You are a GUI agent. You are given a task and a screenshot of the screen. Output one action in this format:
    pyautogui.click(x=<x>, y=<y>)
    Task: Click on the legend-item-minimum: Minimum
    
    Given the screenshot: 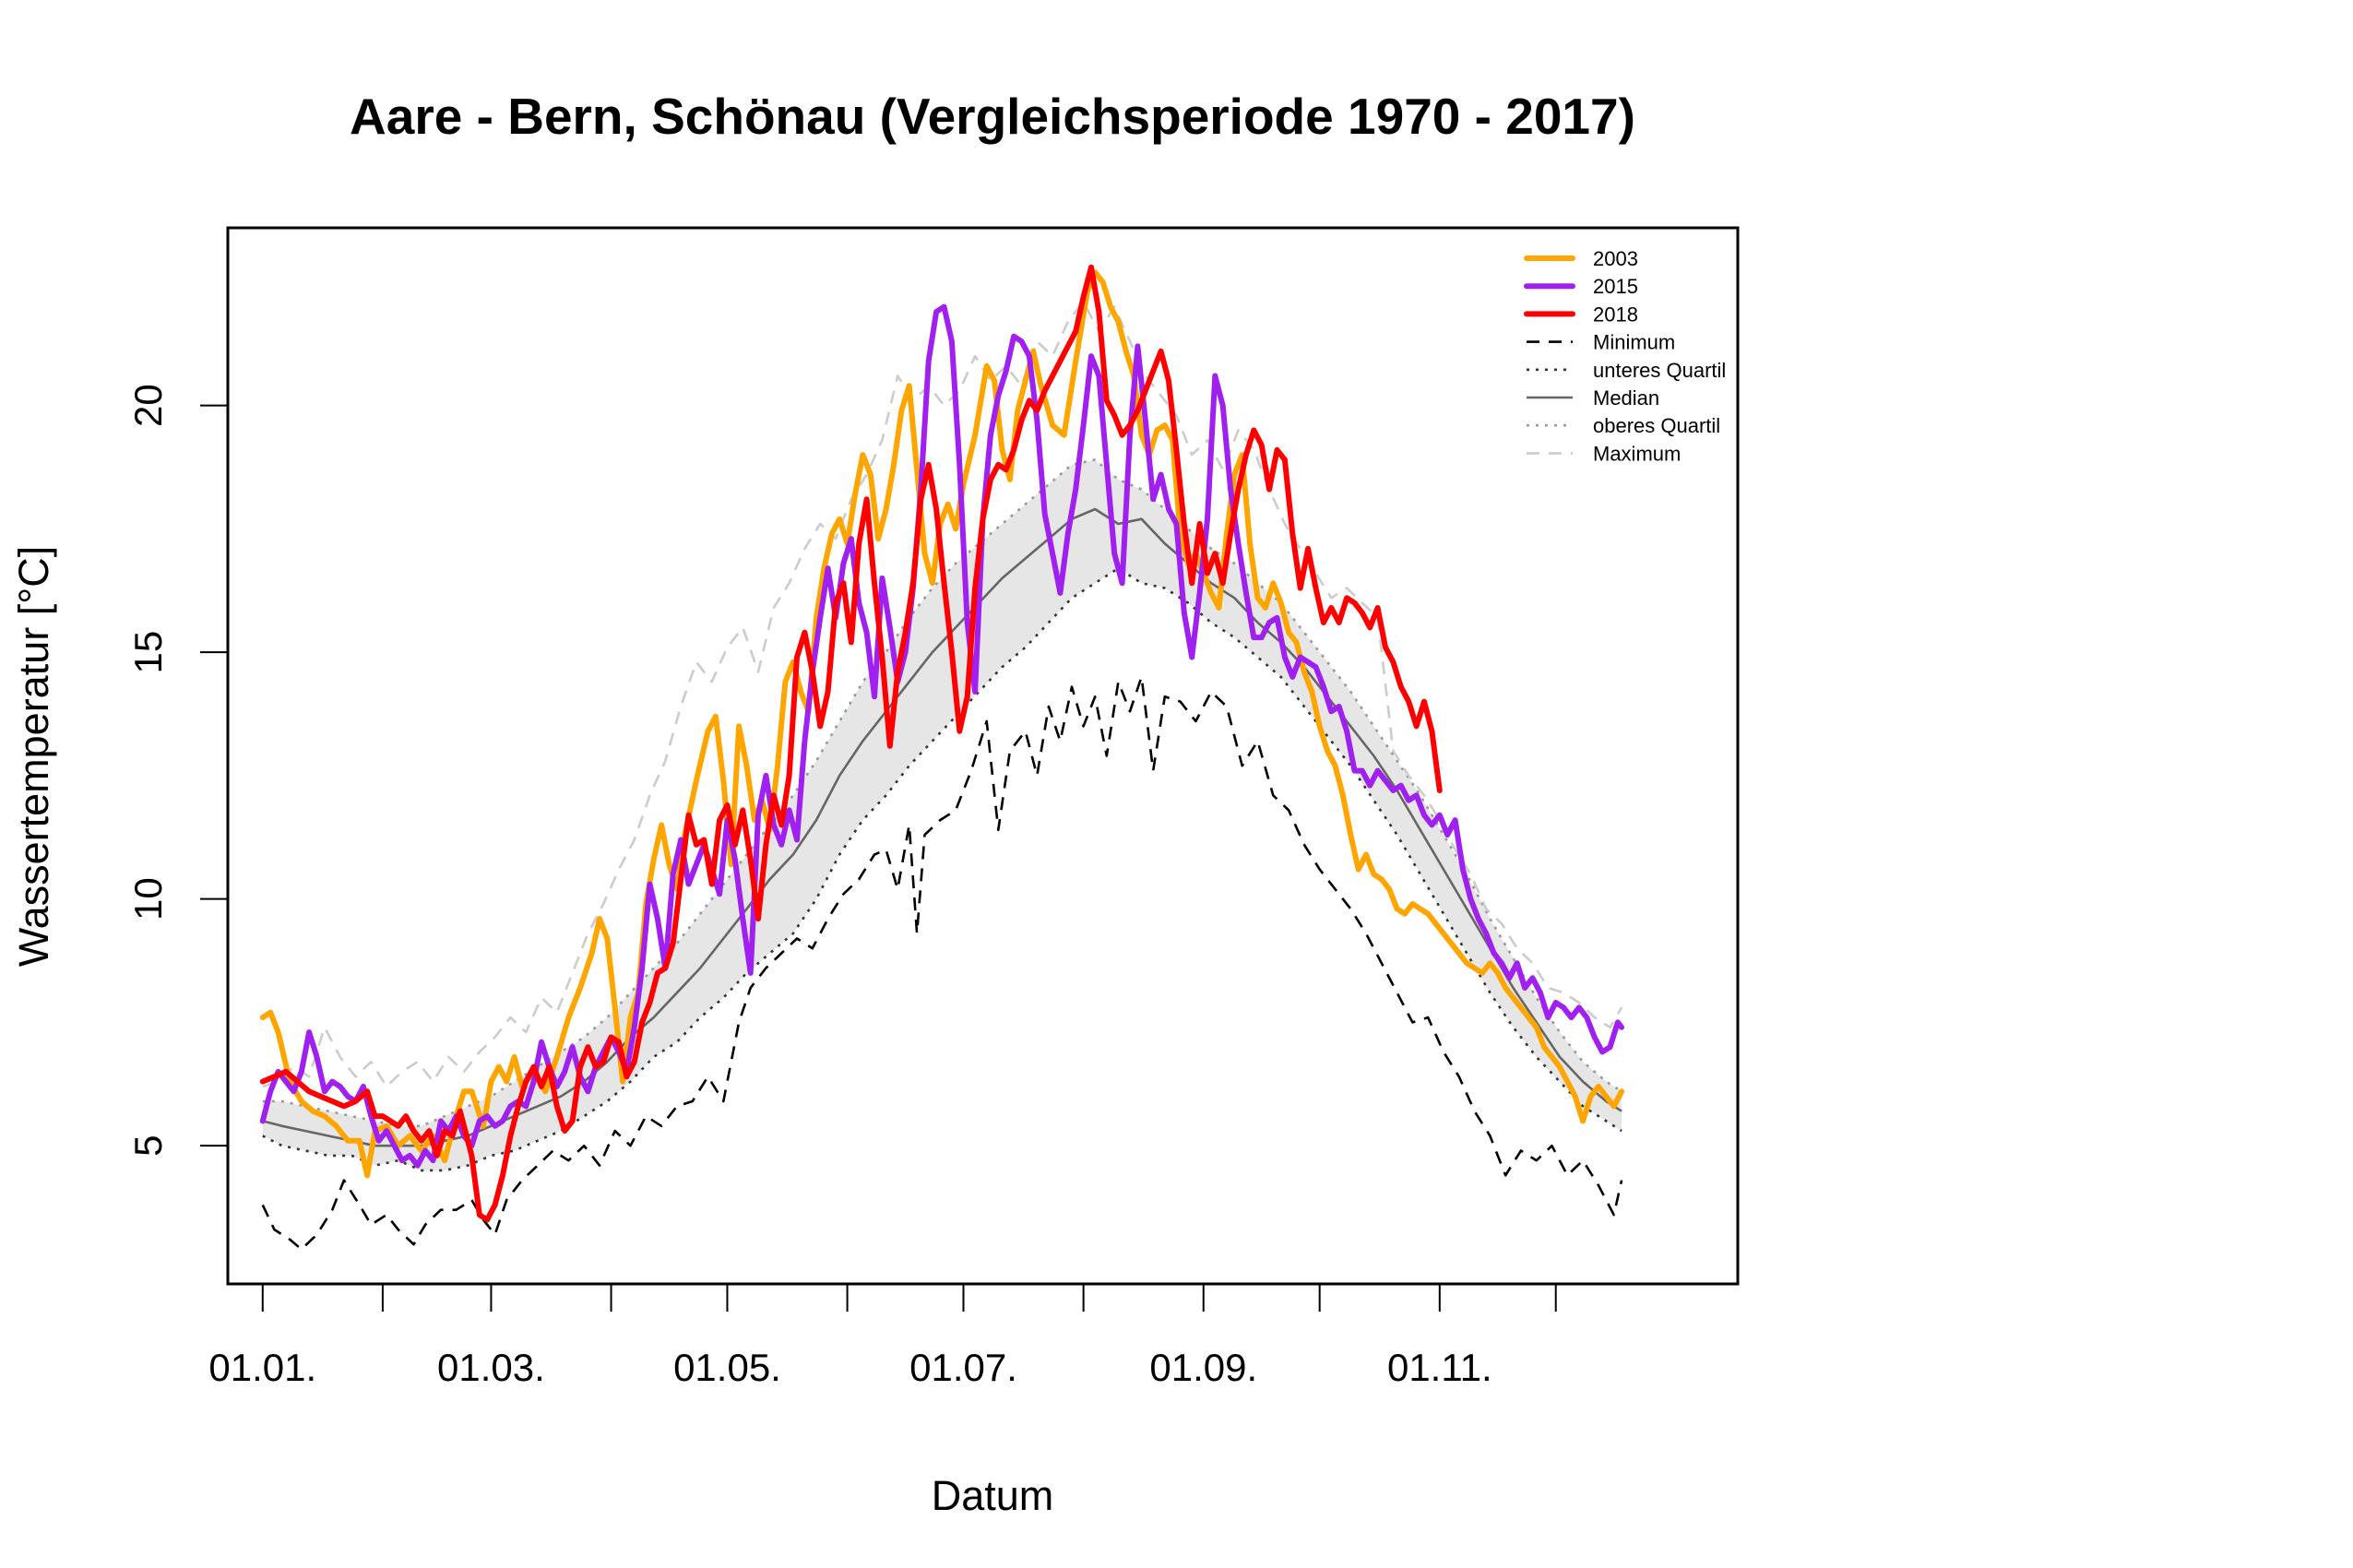 What is the action you would take?
    pyautogui.click(x=1601, y=342)
    